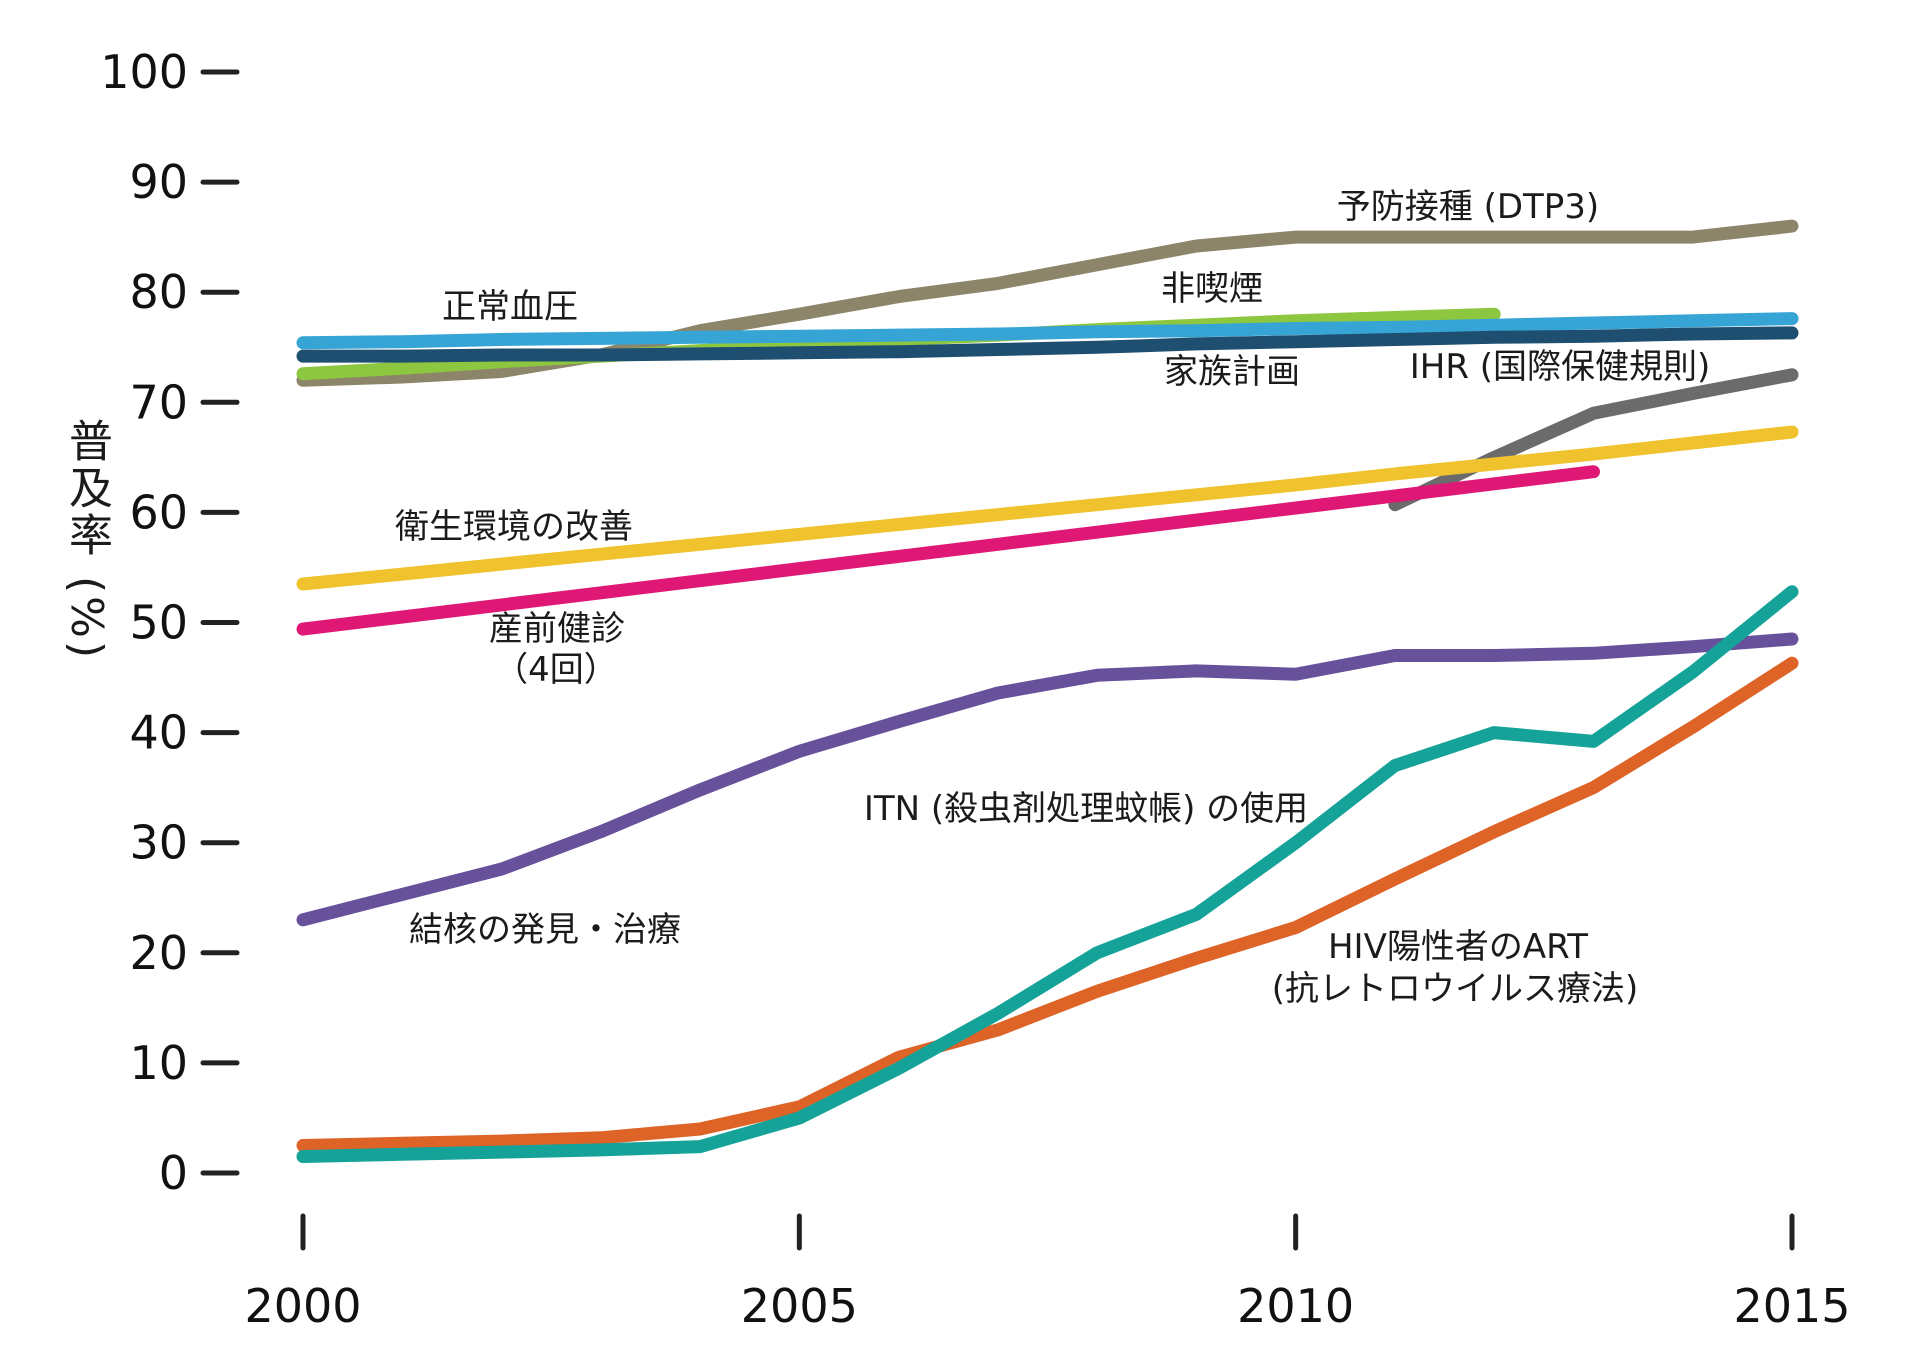 This screenshot has height=1354, width=1920. I want to click on series-label-anc4-line2: （4回）, so click(556, 670).